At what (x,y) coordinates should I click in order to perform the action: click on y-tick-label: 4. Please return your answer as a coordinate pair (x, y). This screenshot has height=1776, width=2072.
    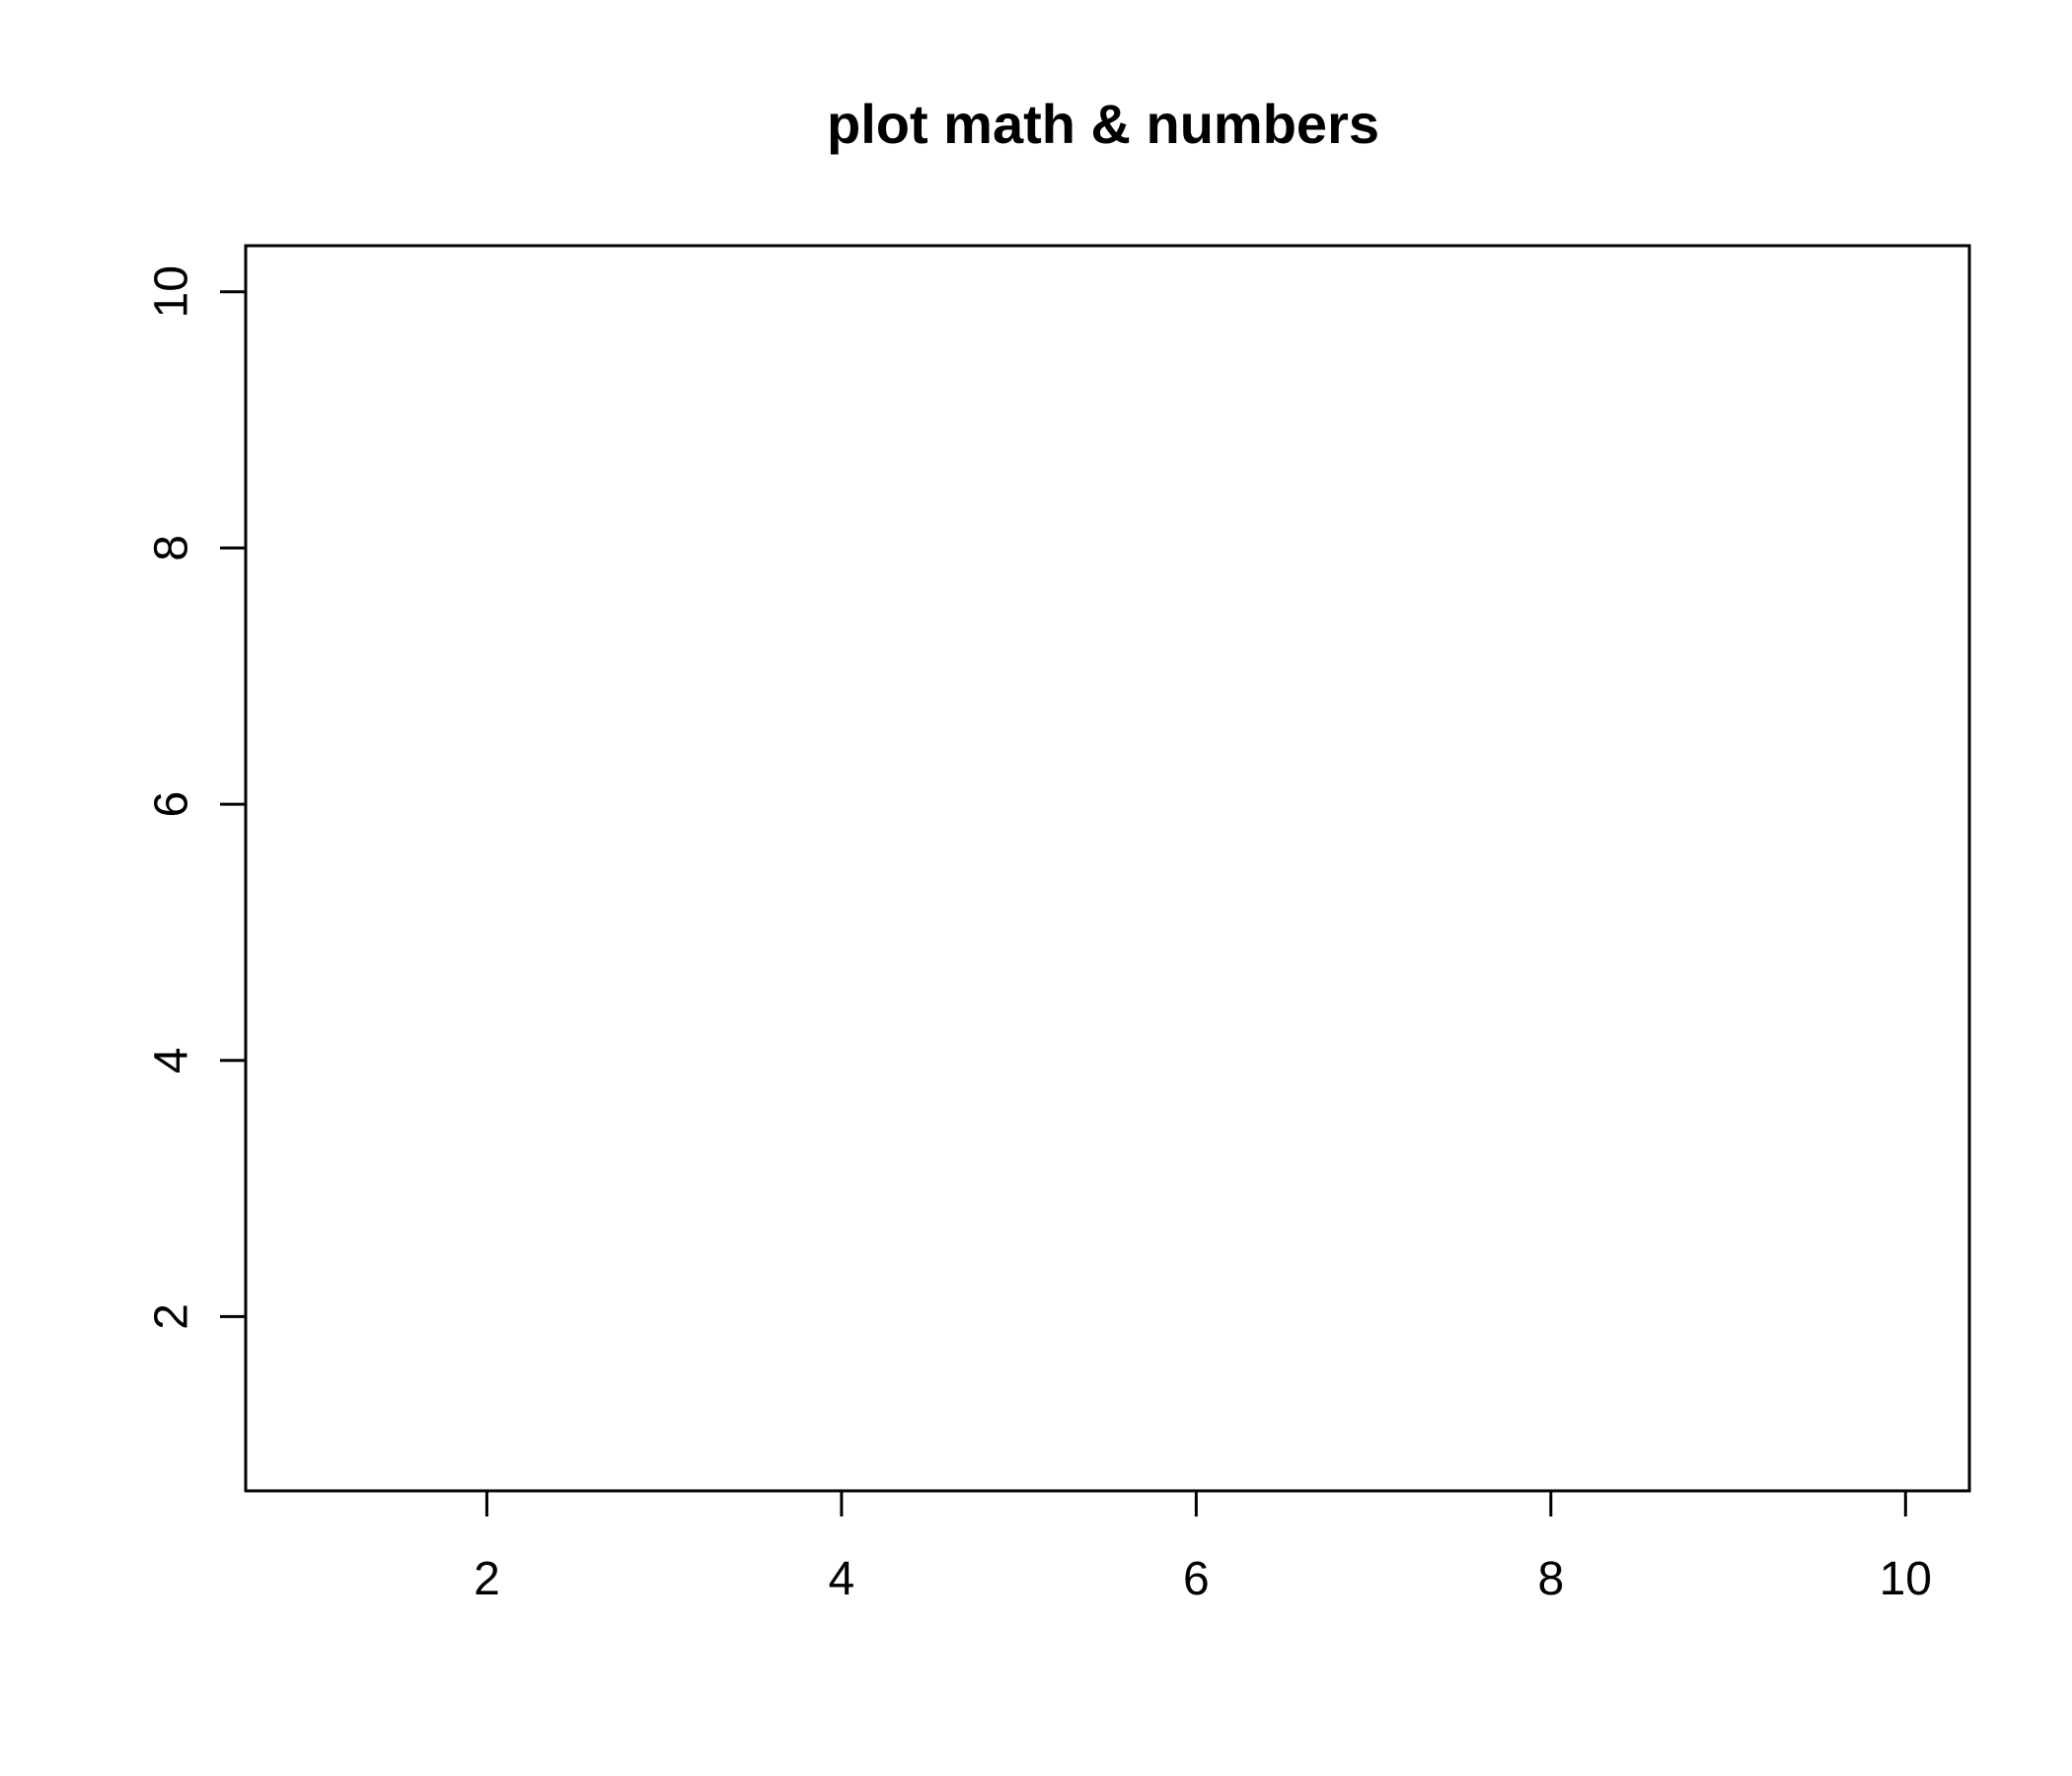
    Looking at the image, I should click on (172, 1060).